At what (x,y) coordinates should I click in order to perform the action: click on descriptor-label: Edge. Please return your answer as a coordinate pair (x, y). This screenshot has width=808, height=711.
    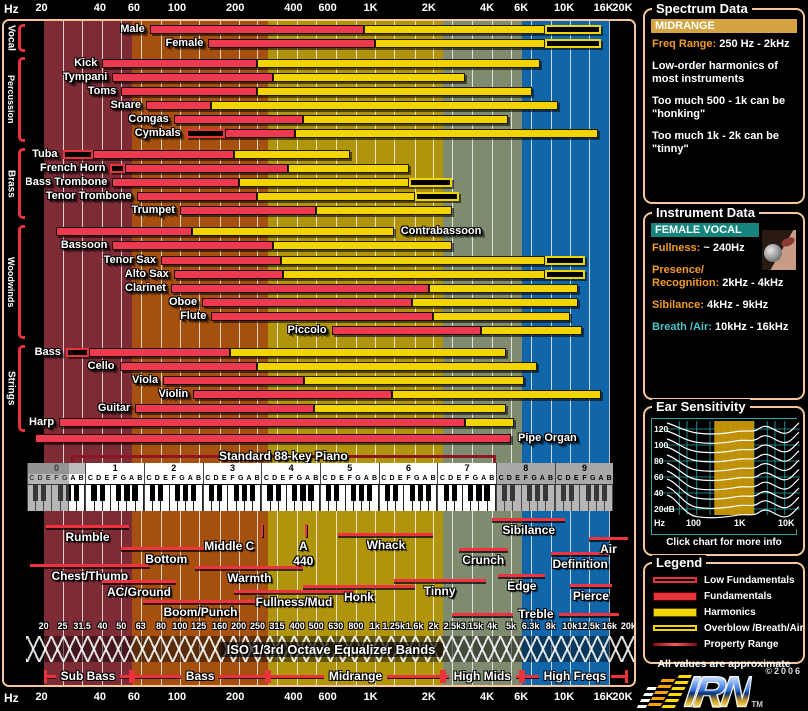
    Looking at the image, I should click on (522, 586).